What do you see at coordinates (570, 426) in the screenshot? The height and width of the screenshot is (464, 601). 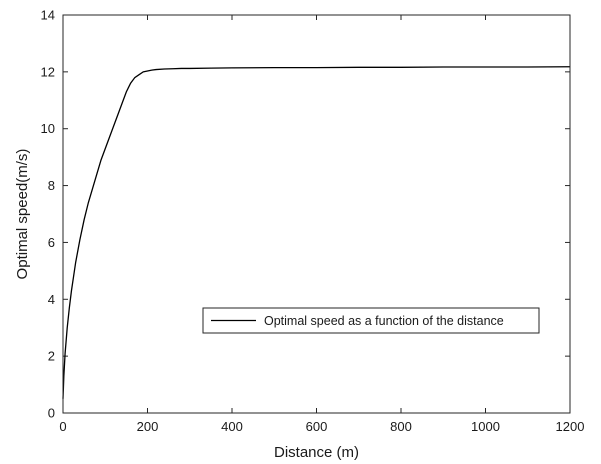 I see `x-tick-label: 1200` at bounding box center [570, 426].